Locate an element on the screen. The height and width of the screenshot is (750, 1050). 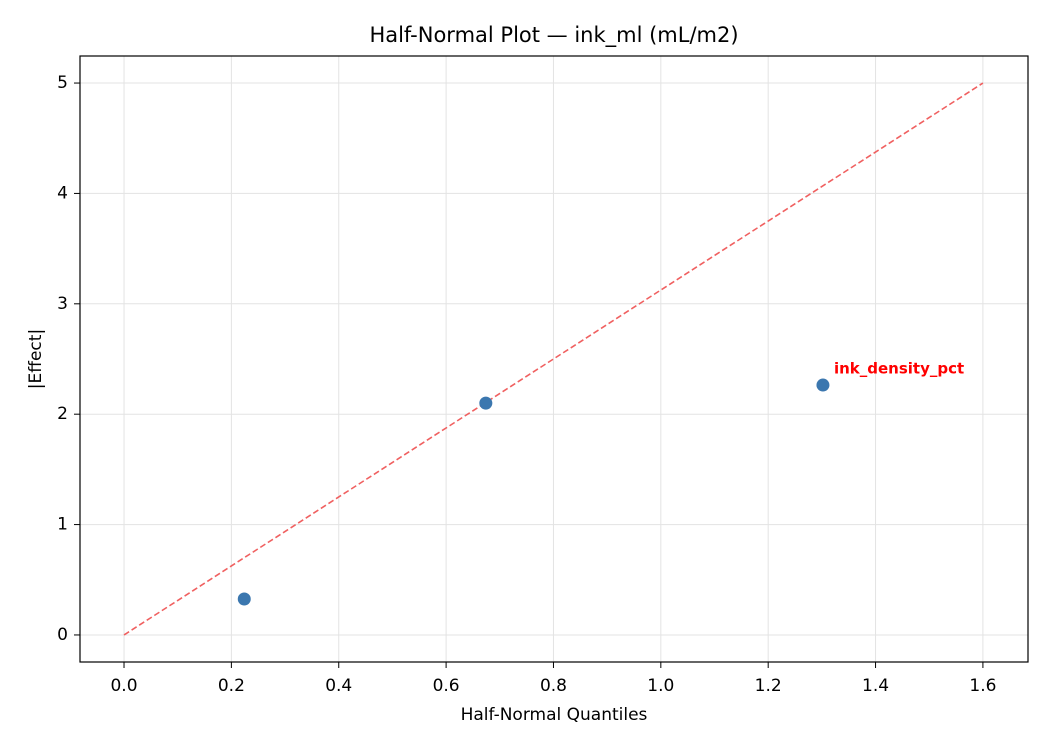
x-tick-label: 0.6 is located at coordinates (446, 686).